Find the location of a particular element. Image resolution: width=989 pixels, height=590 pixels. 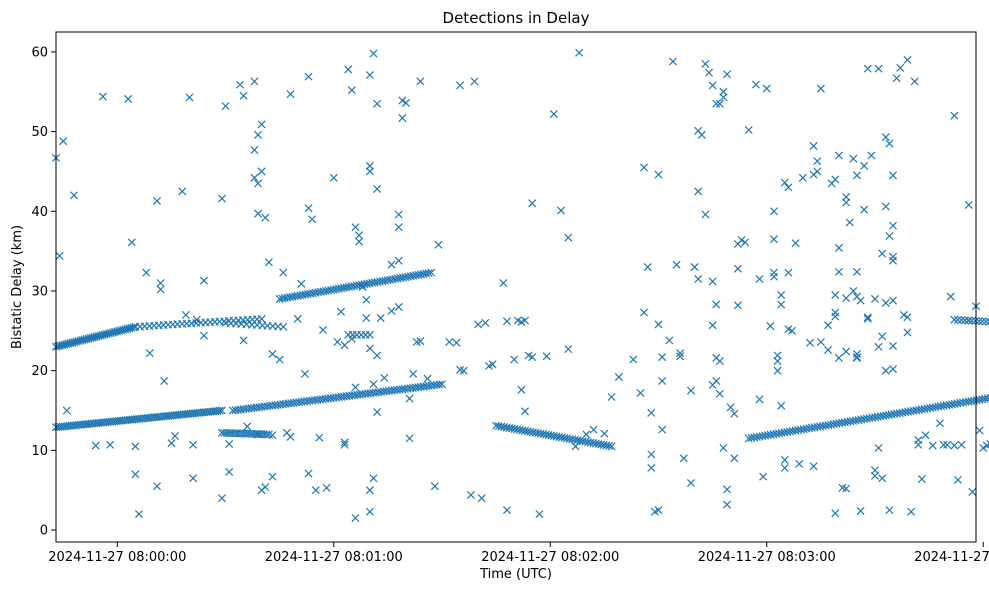

y-tick-label-3: 30 is located at coordinates (39, 291).